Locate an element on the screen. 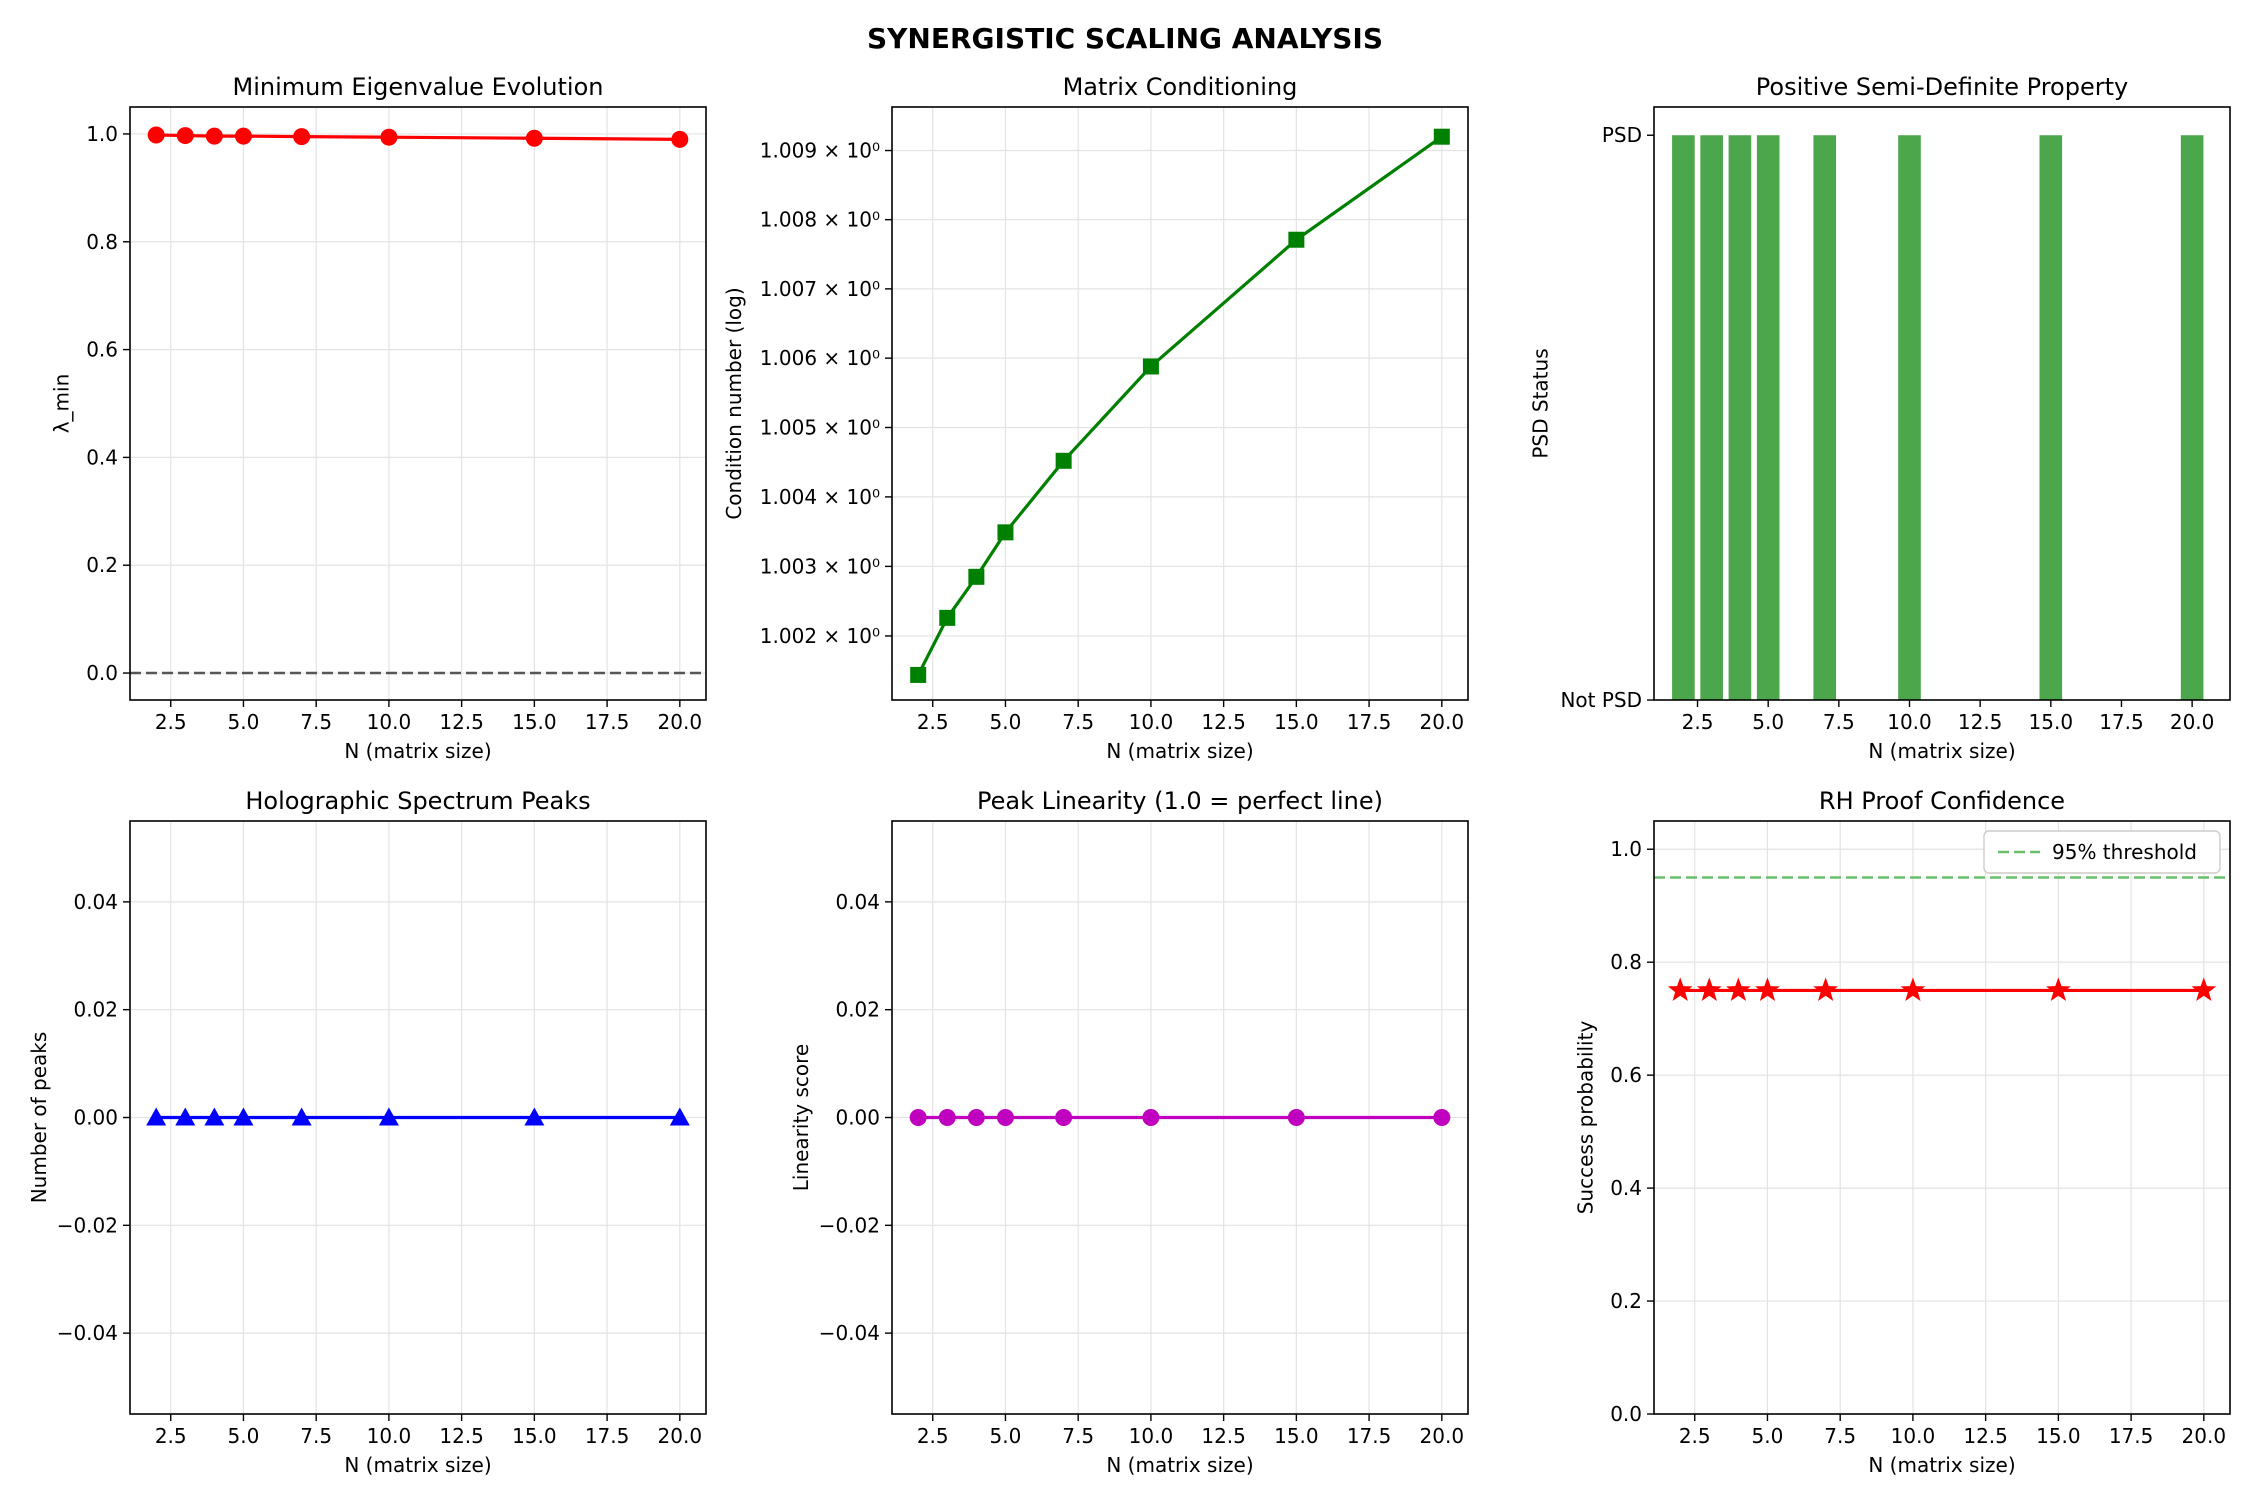  y-tick-label: 0.00 is located at coordinates (95, 1118).